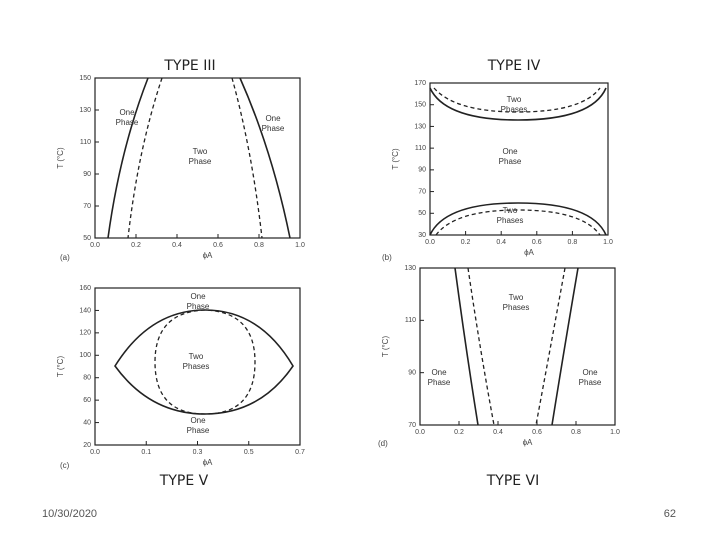  I want to click on y-tick-label: 160, so click(85, 288).